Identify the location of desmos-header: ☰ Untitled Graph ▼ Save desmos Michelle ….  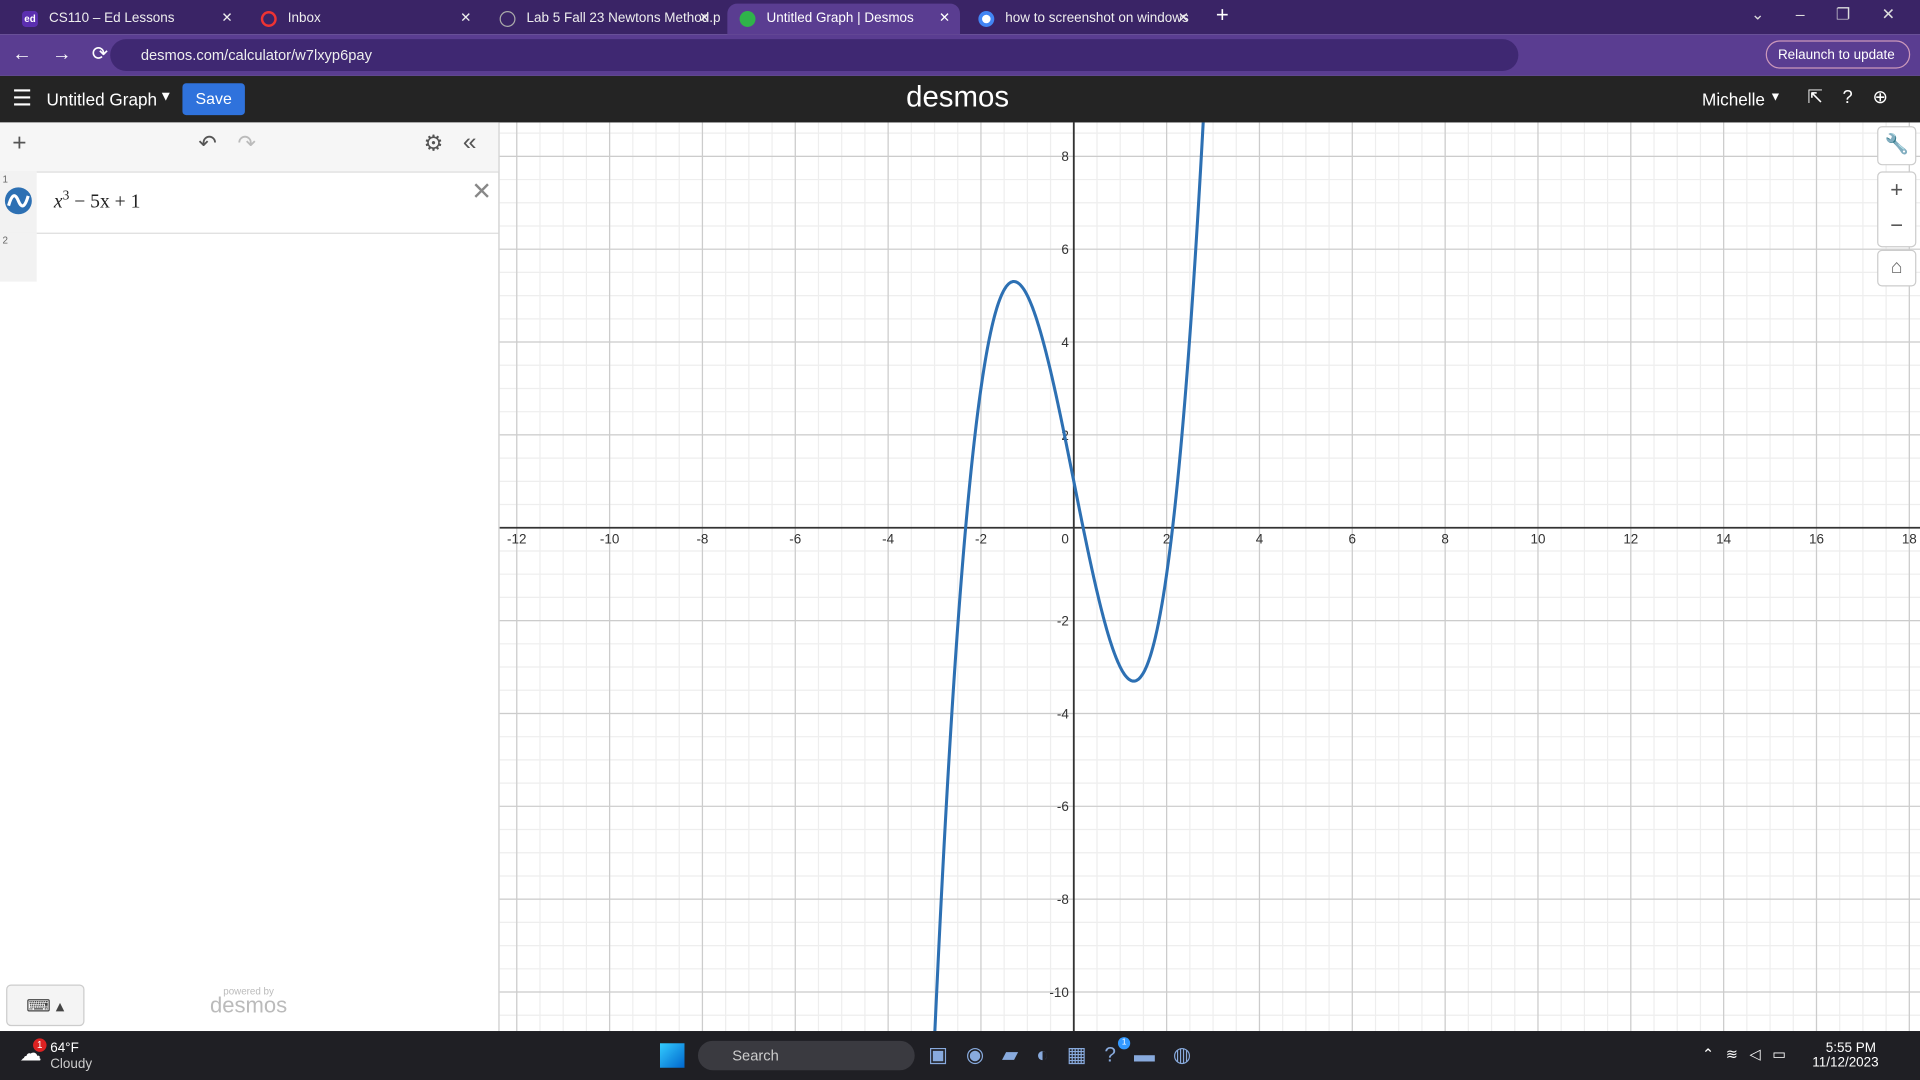
(960, 99).